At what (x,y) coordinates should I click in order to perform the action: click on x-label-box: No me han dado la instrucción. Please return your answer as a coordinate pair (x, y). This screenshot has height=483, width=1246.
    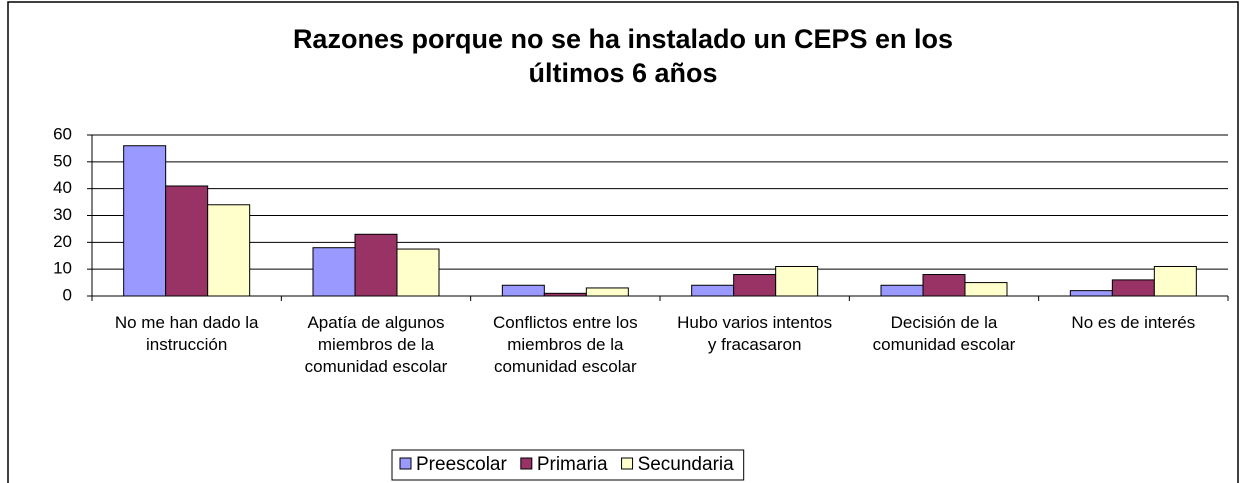
    Looking at the image, I should click on (186, 333).